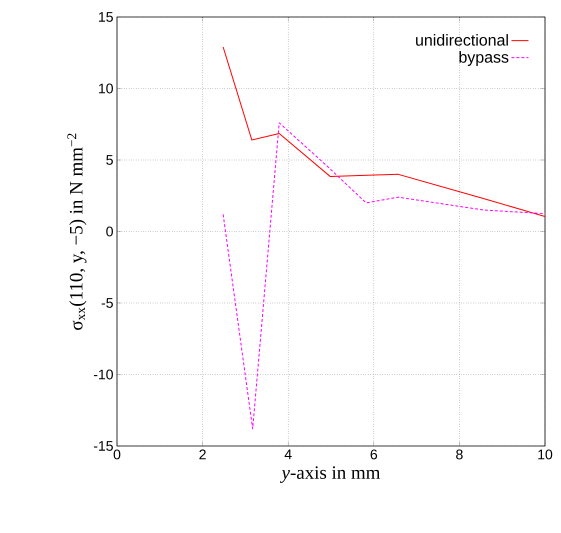 The width and height of the screenshot is (561, 533). Describe the element at coordinates (103, 446) in the screenshot. I see `y-tick-label: -15` at that location.